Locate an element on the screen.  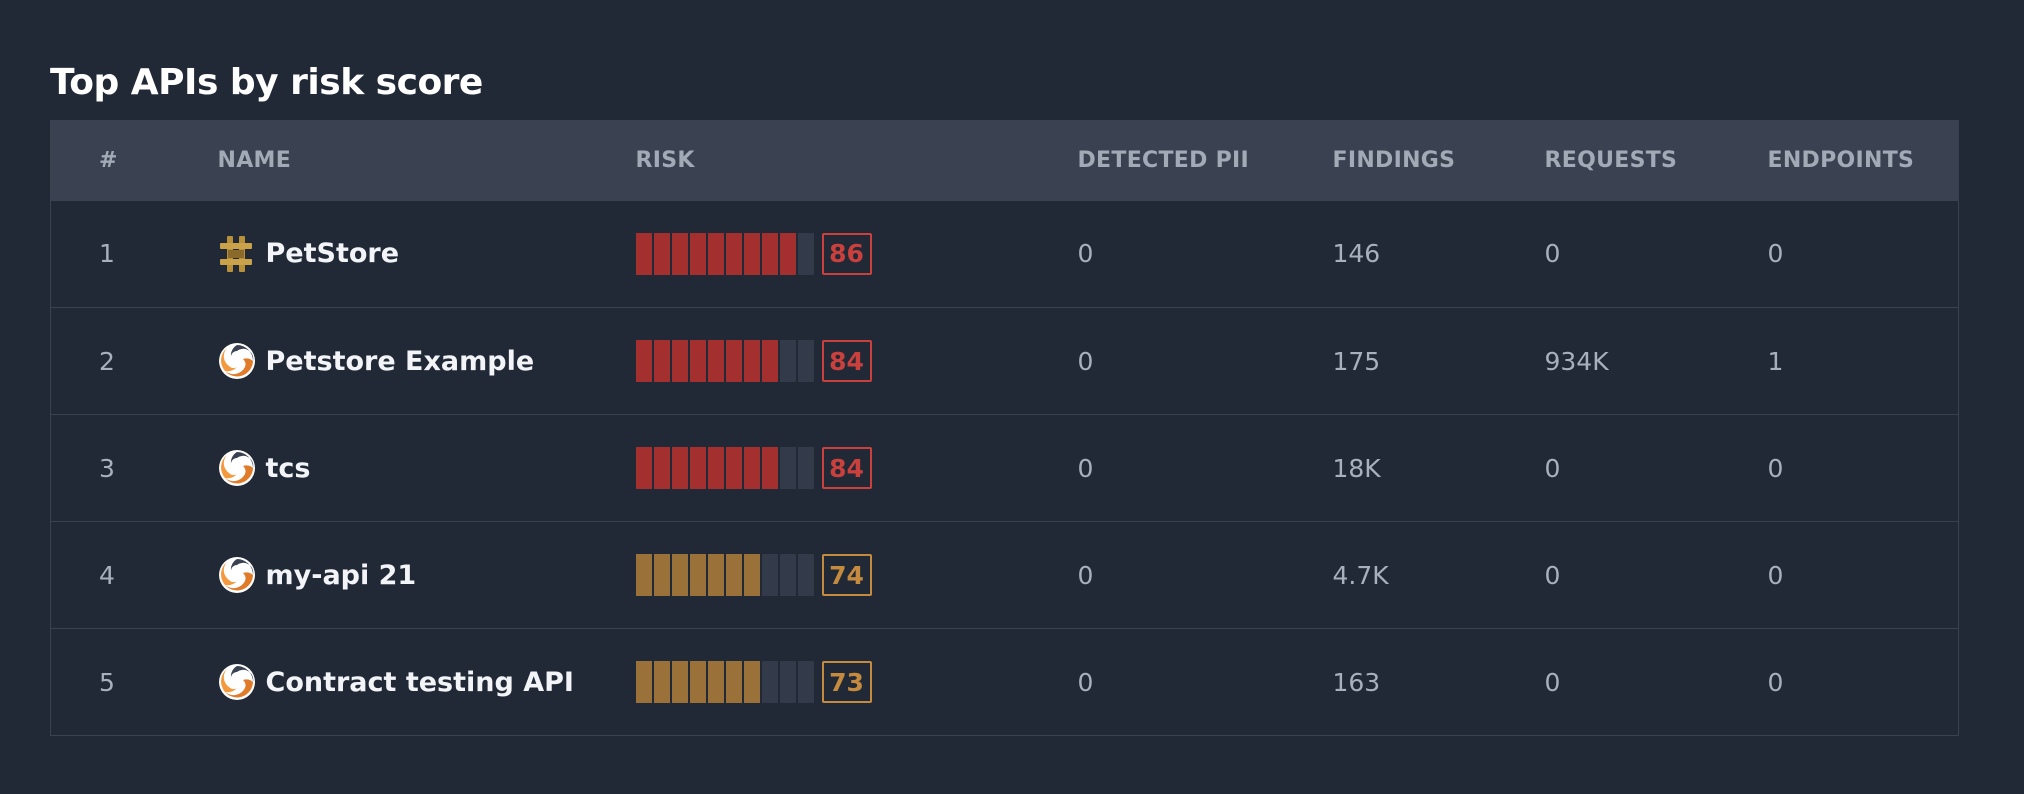
table-row: 4 my-api 21 74 0 4.7K 0 0 is located at coordinates (1004, 575).